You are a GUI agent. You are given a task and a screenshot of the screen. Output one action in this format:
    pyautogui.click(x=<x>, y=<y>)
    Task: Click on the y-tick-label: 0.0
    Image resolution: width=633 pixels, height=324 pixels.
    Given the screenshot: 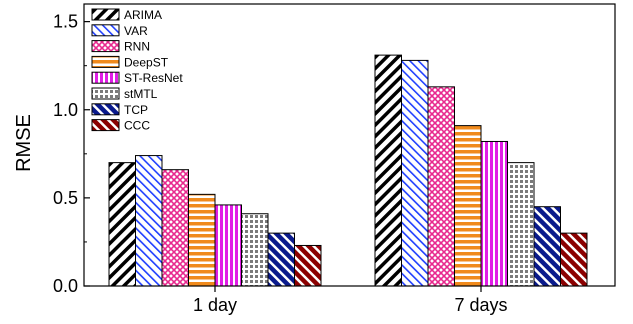 What is the action you would take?
    pyautogui.click(x=65, y=286)
    